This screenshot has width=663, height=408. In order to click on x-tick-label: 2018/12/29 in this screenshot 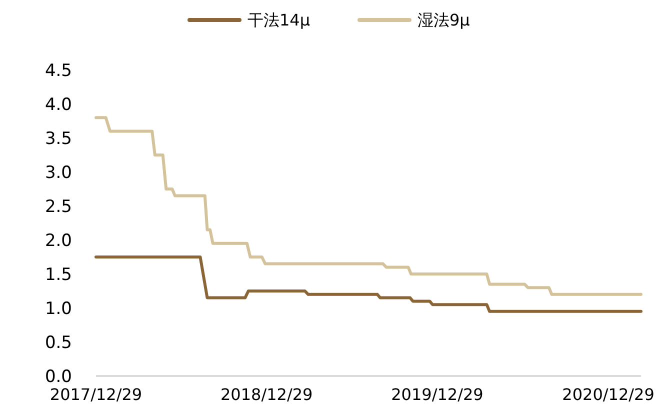, I will do `click(266, 394)`.